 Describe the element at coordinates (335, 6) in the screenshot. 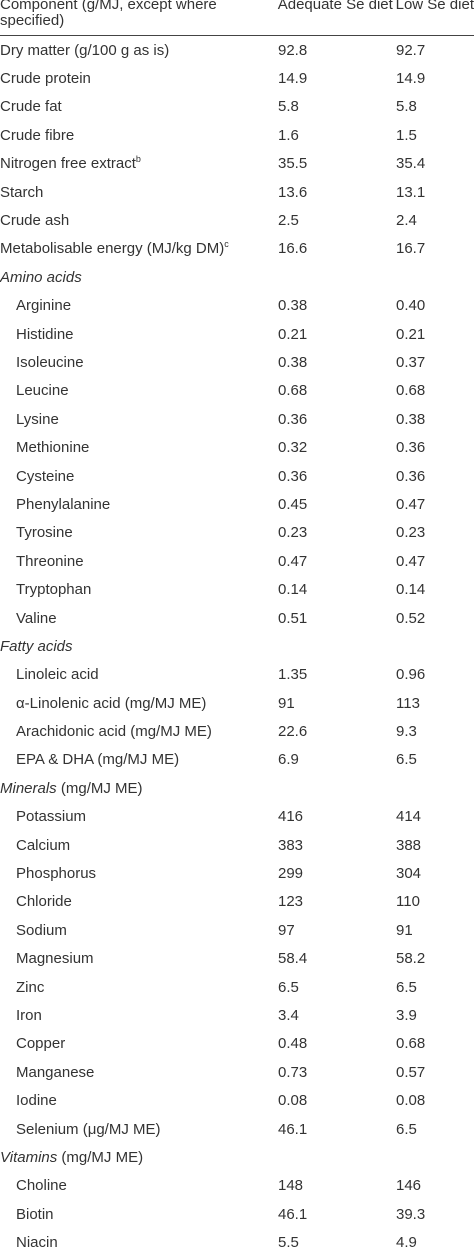

I see `header-adequate: Adequate Se diet` at that location.